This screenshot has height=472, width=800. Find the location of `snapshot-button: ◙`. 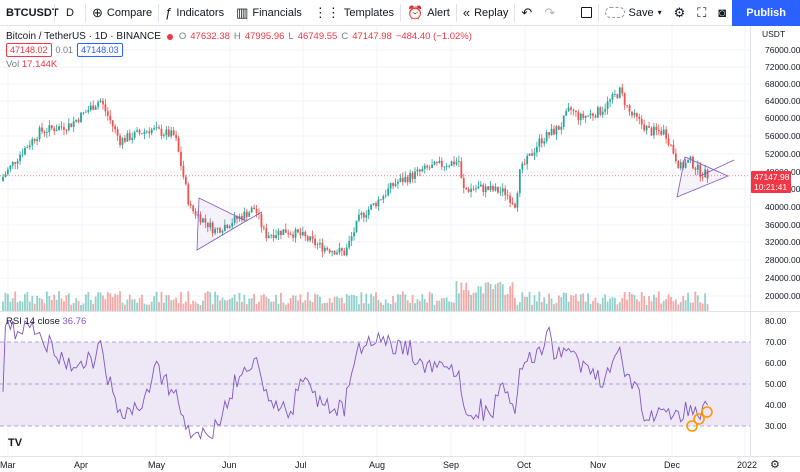

snapshot-button: ◙ is located at coordinates (722, 13).